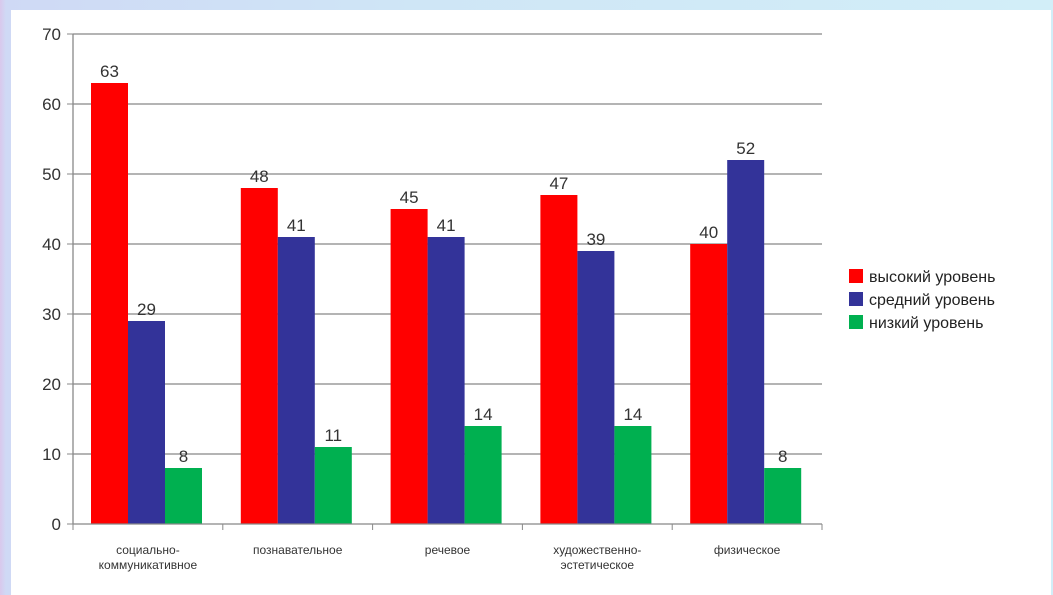 The height and width of the screenshot is (595, 1053). I want to click on x-category-label: познавательное, so click(298, 550).